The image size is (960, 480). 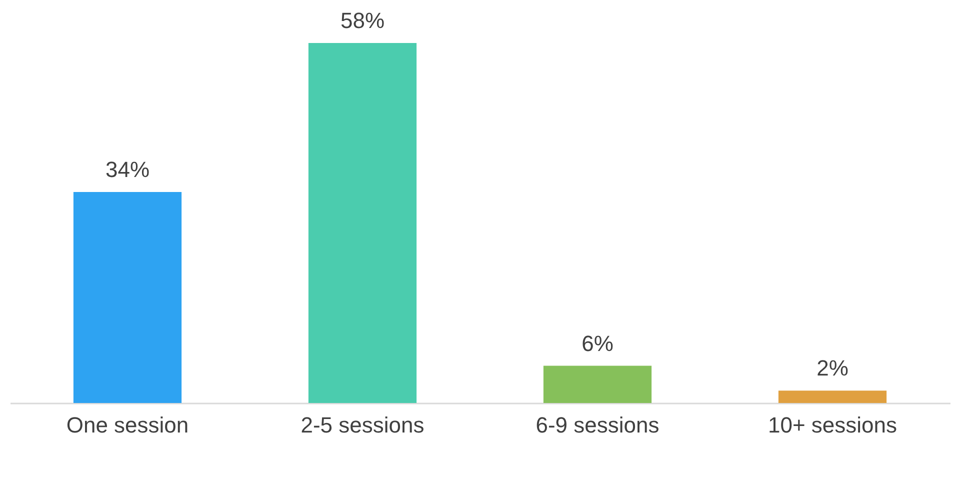 I want to click on x-tick-label: 10+ sessions, so click(x=833, y=425).